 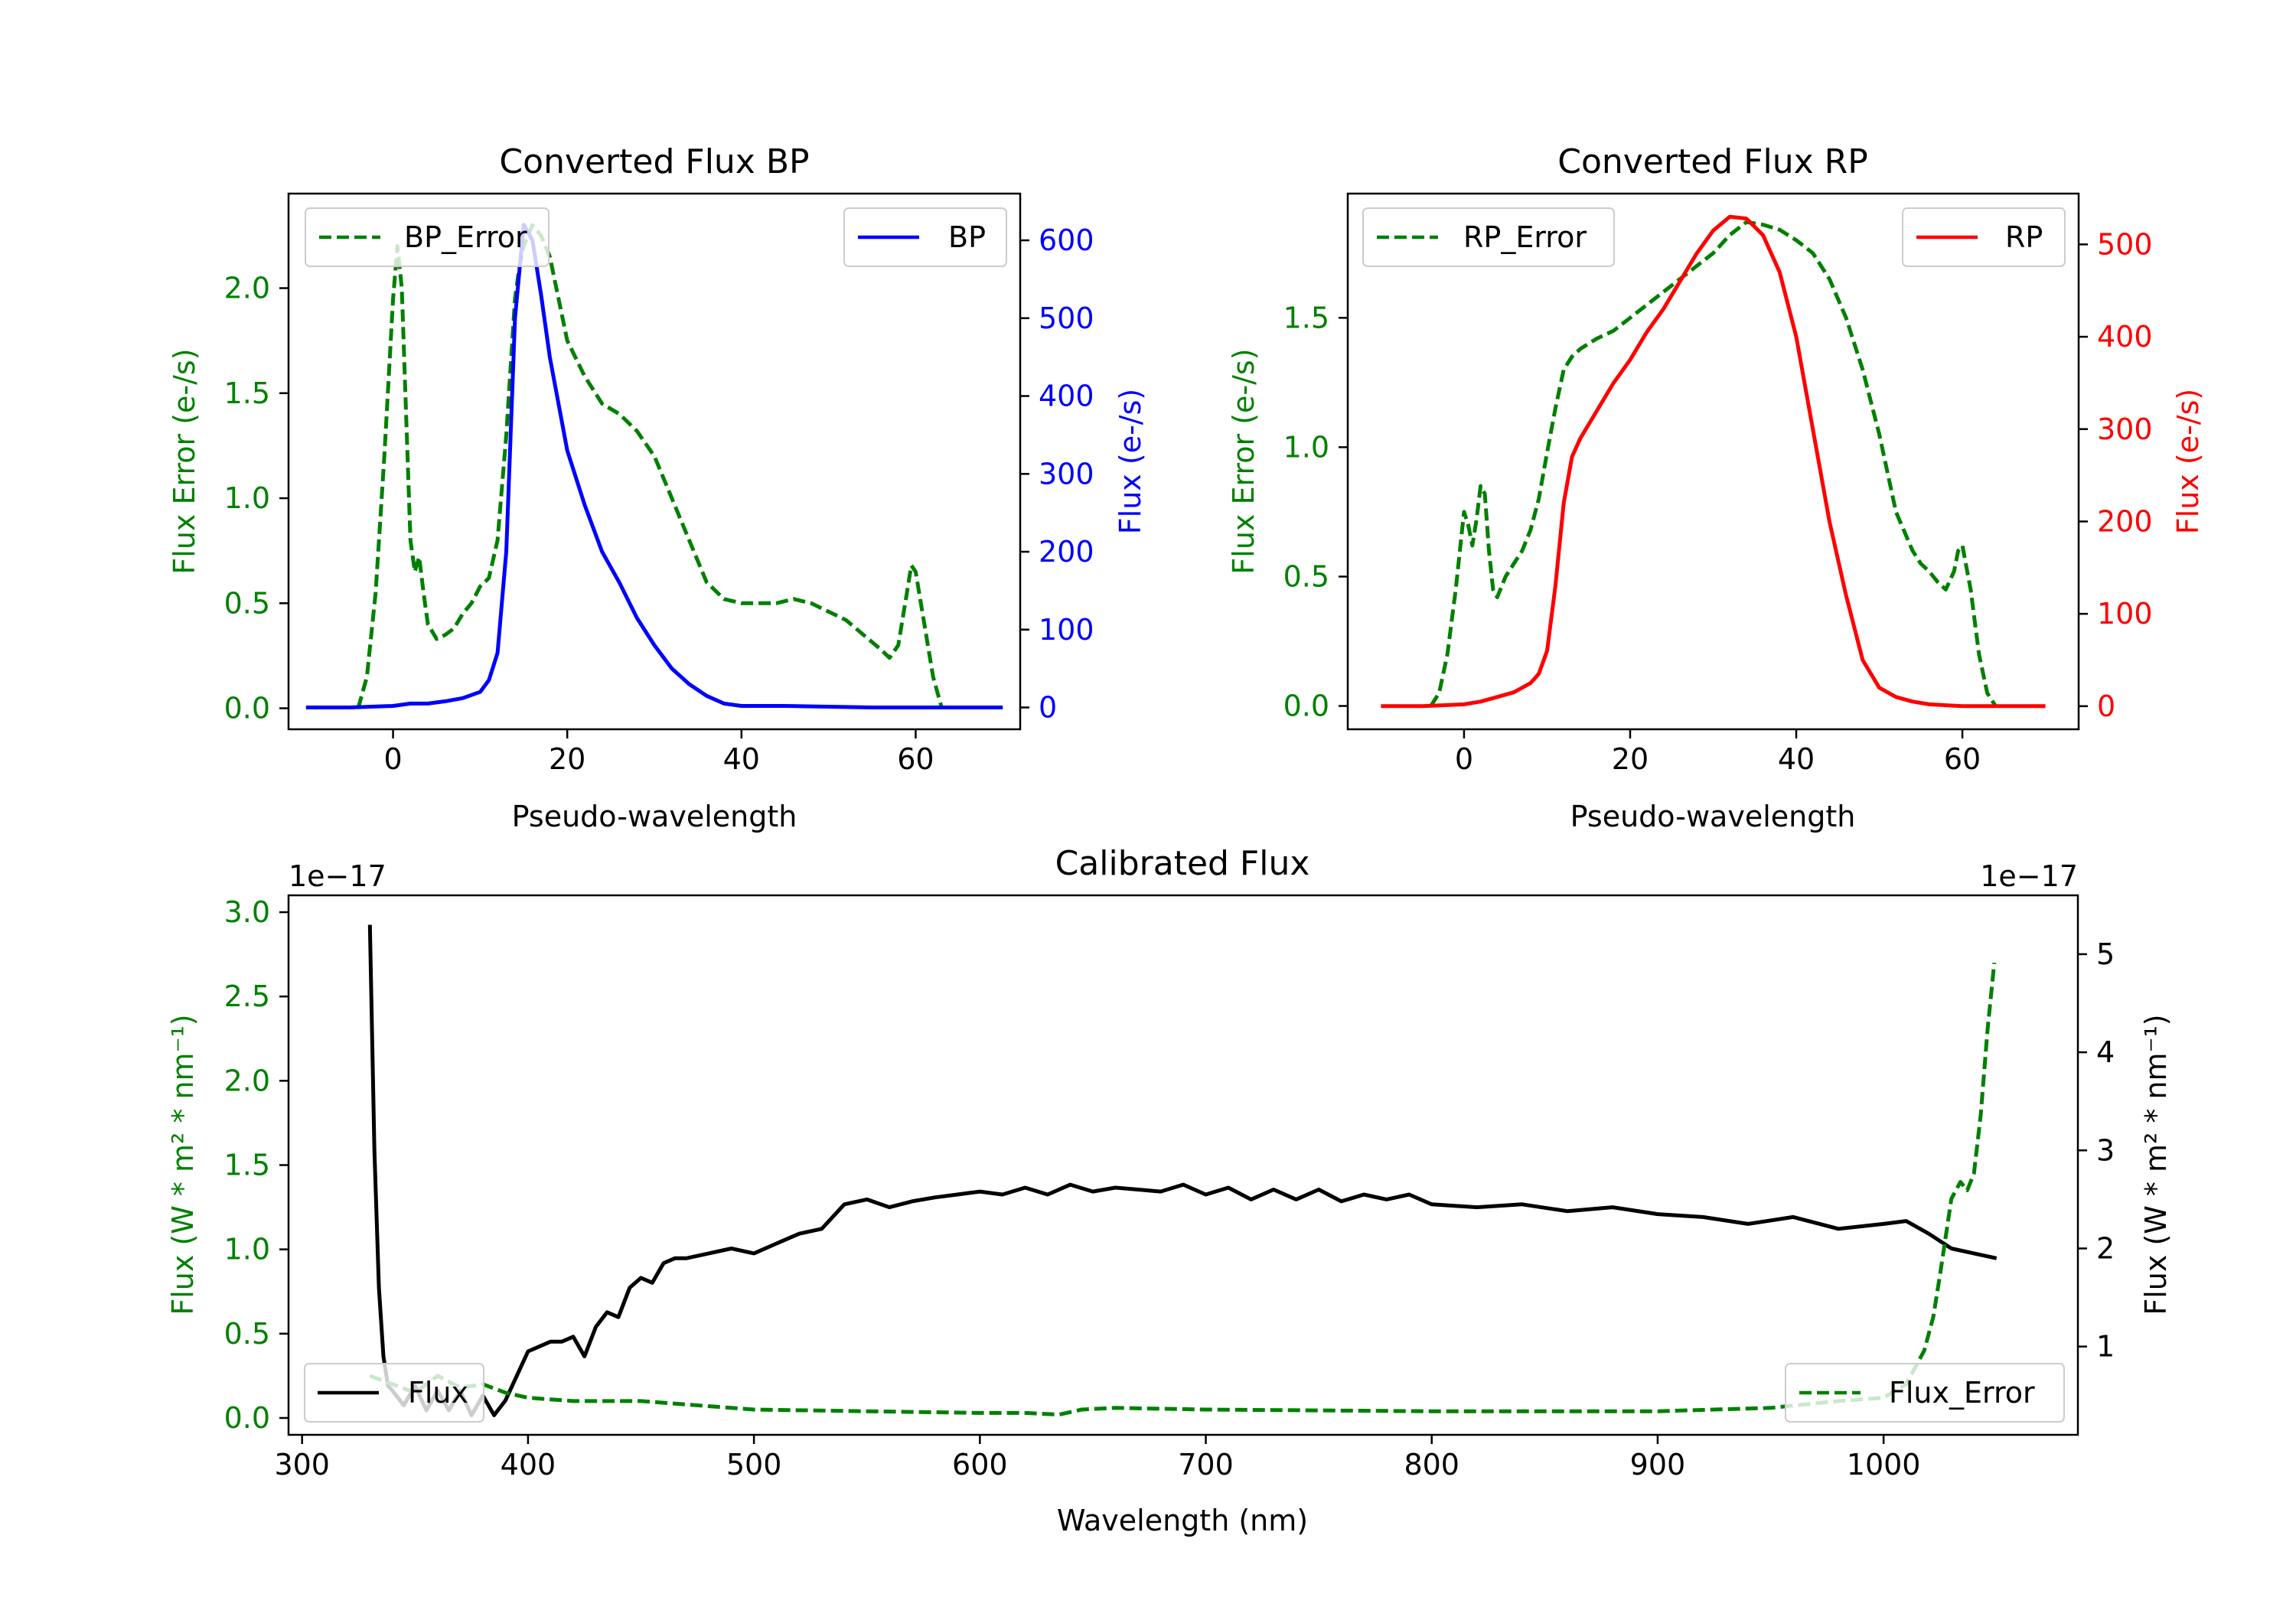 What do you see at coordinates (754, 1465) in the screenshot?
I see `x-tick-label: 500` at bounding box center [754, 1465].